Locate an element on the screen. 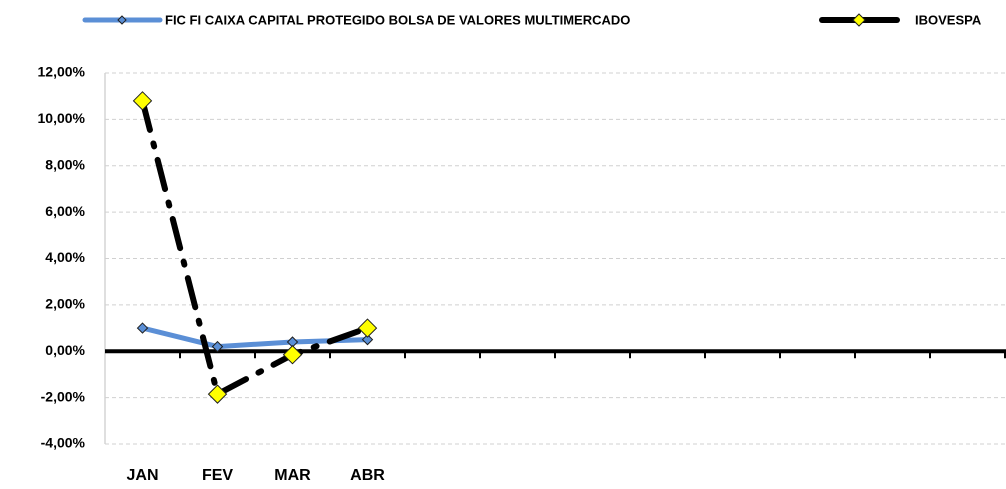  y-tick-label: 0,00% is located at coordinates (65, 350).